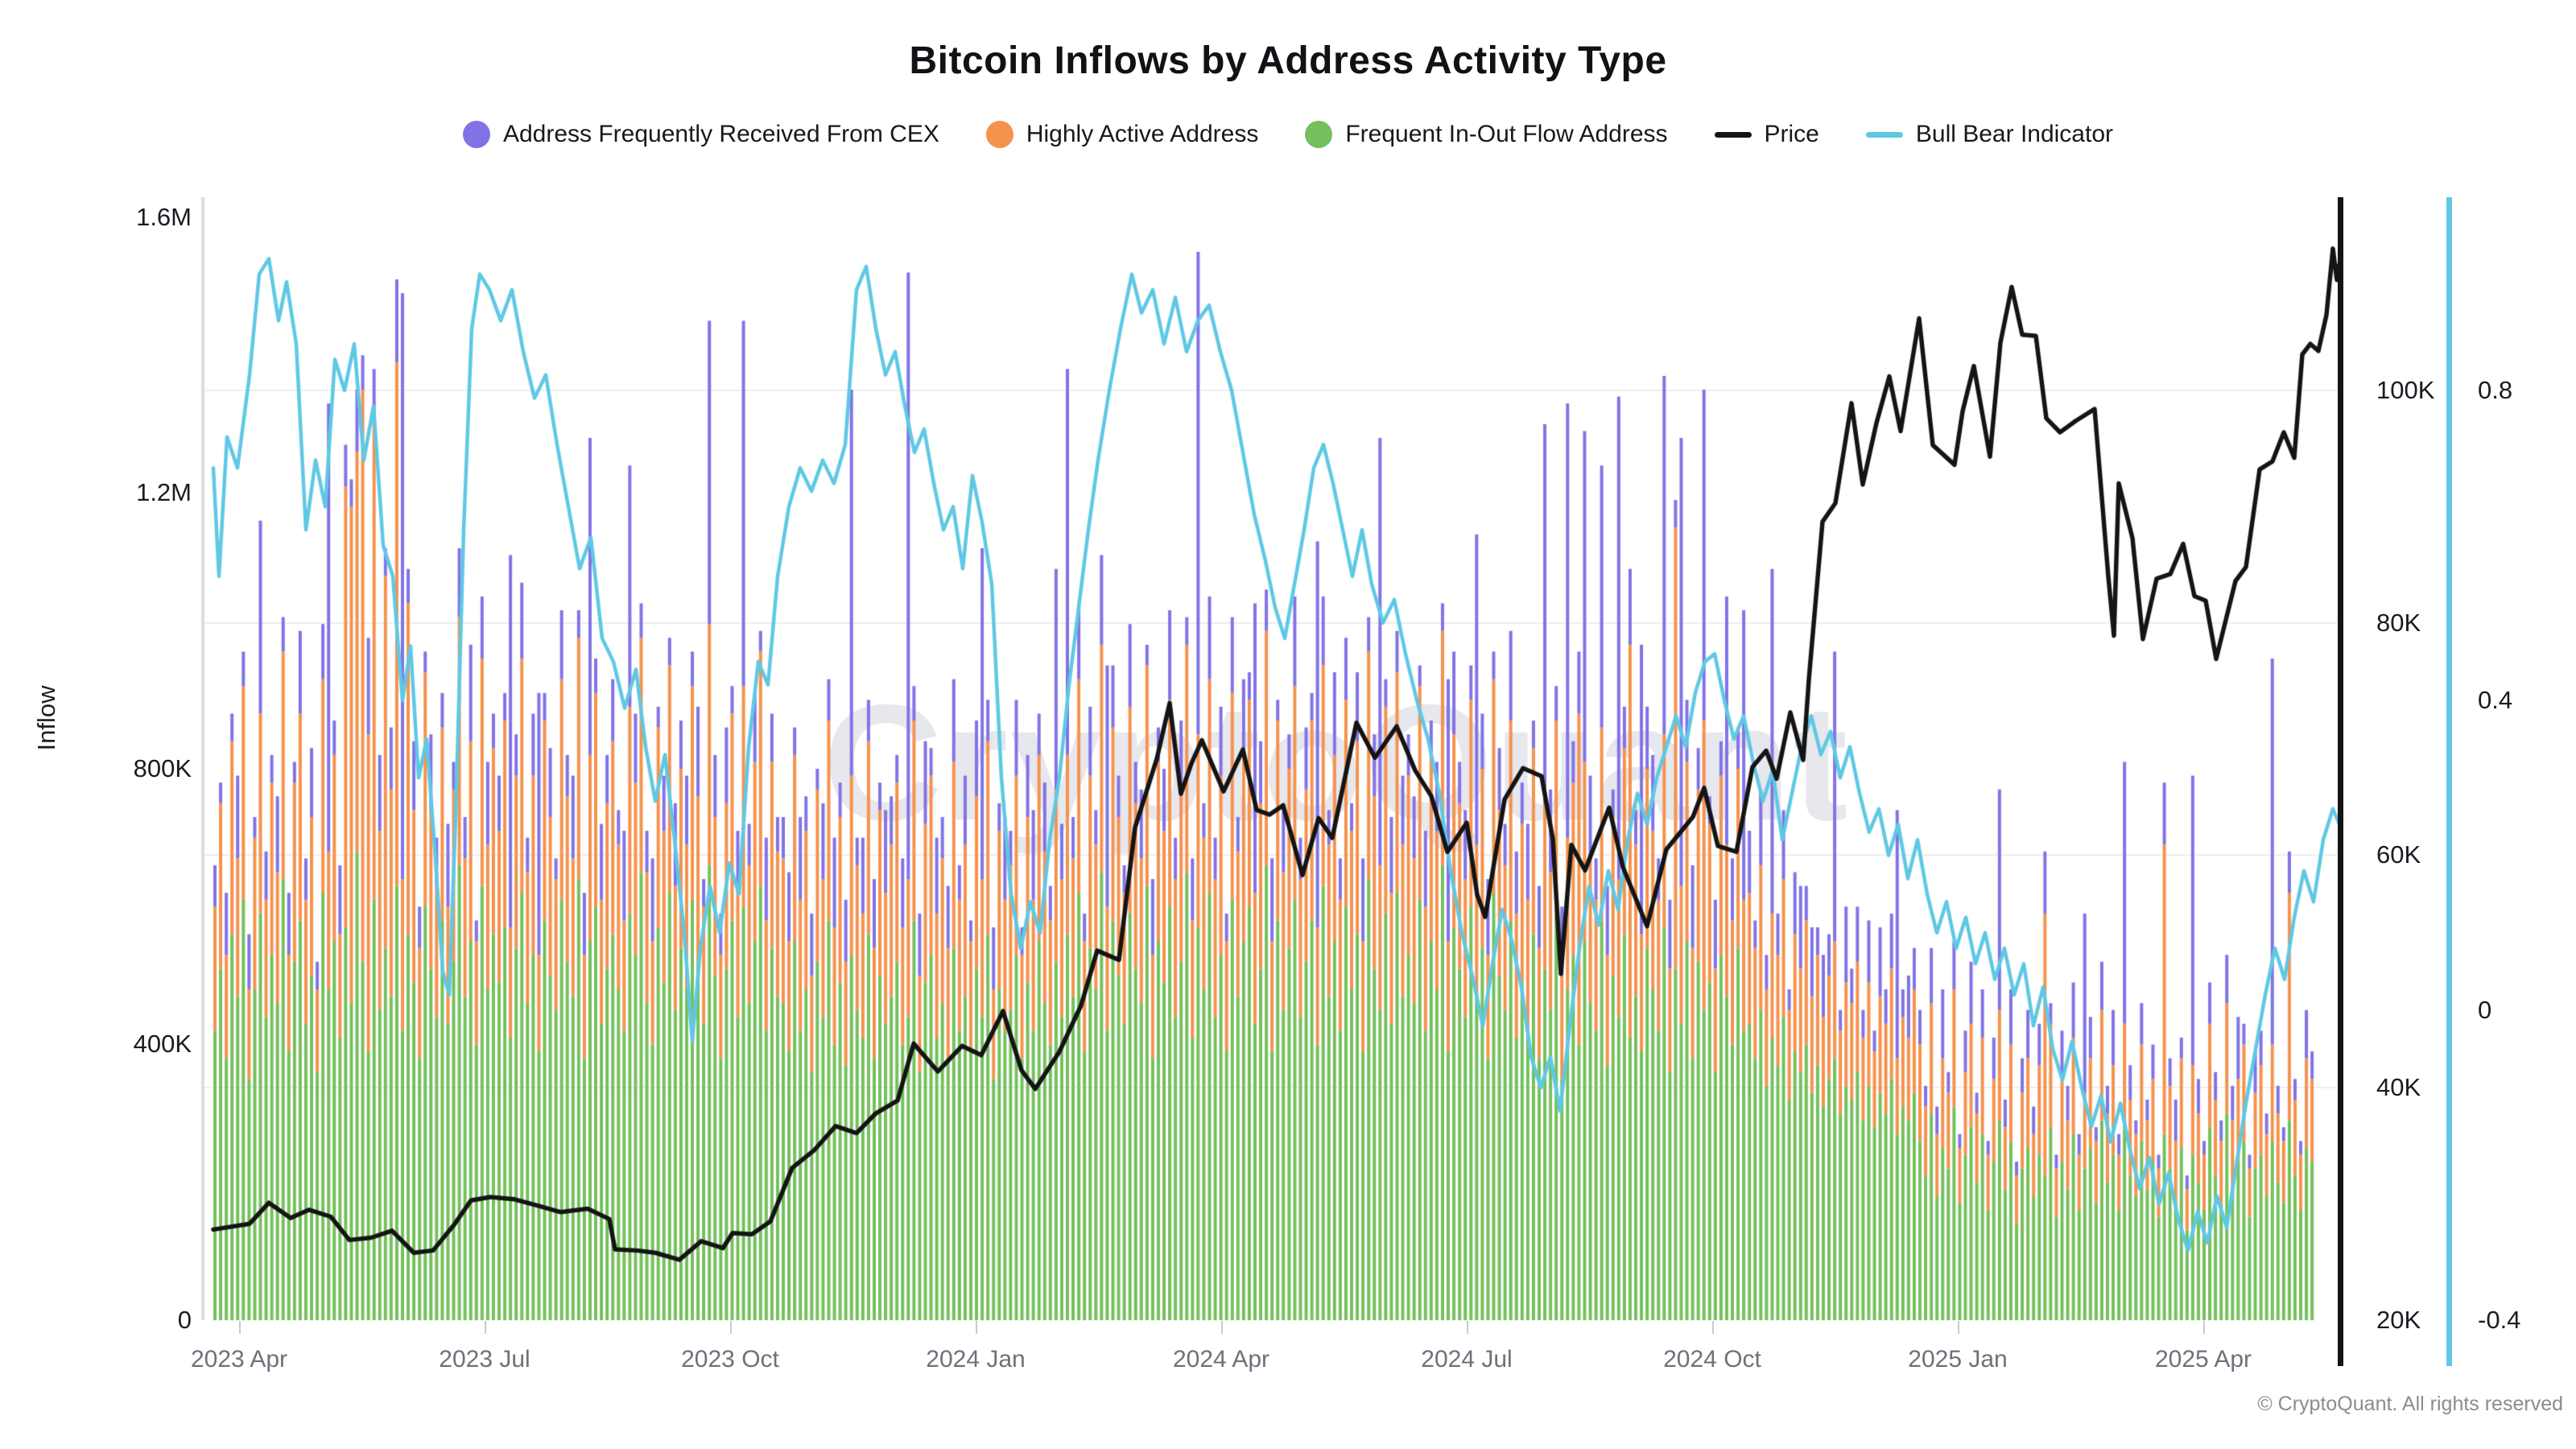 This screenshot has height=1449, width=2576. What do you see at coordinates (730, 1359) in the screenshot?
I see `x-tick: 2023 Oct` at bounding box center [730, 1359].